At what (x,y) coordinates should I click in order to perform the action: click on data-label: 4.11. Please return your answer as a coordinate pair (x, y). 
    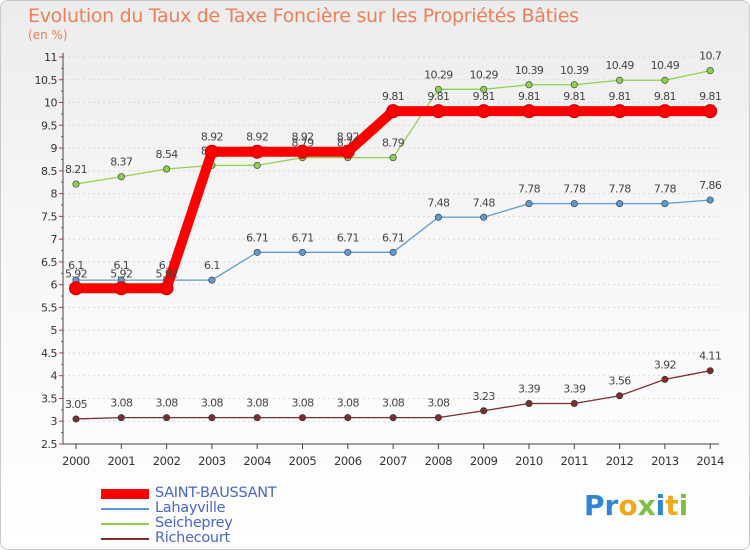
    Looking at the image, I should click on (710, 356).